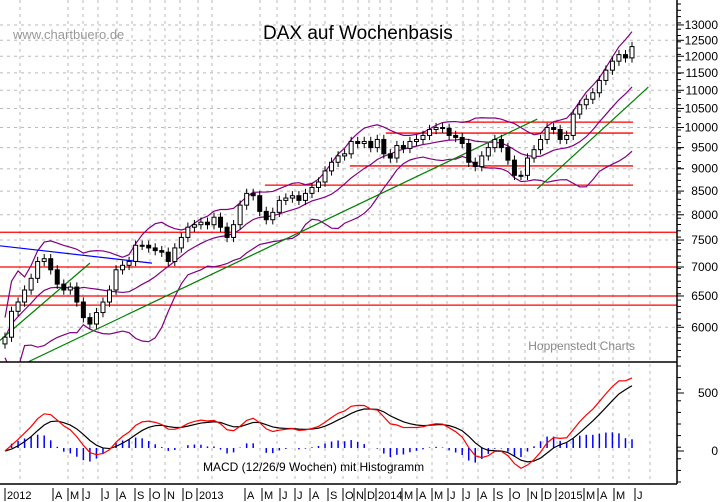 This screenshot has width=723, height=502. I want to click on y-tick-label: 13000, so click(702, 25).